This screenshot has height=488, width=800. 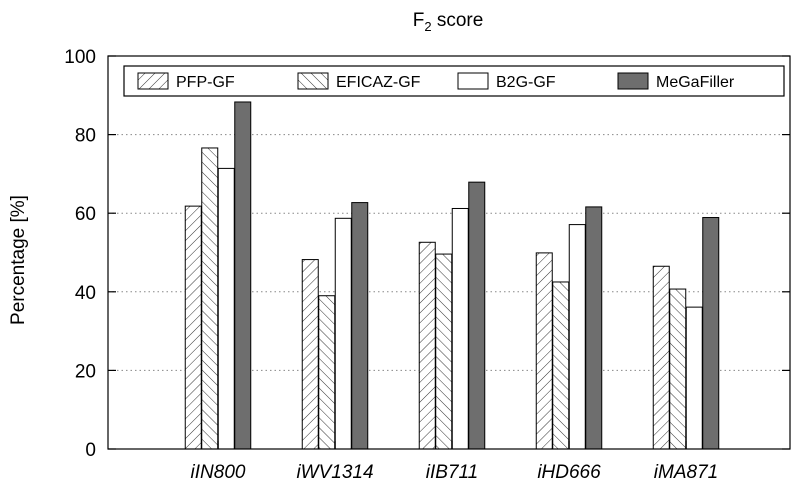 What do you see at coordinates (633, 81) in the screenshot?
I see `legend-swatch-megafiller` at bounding box center [633, 81].